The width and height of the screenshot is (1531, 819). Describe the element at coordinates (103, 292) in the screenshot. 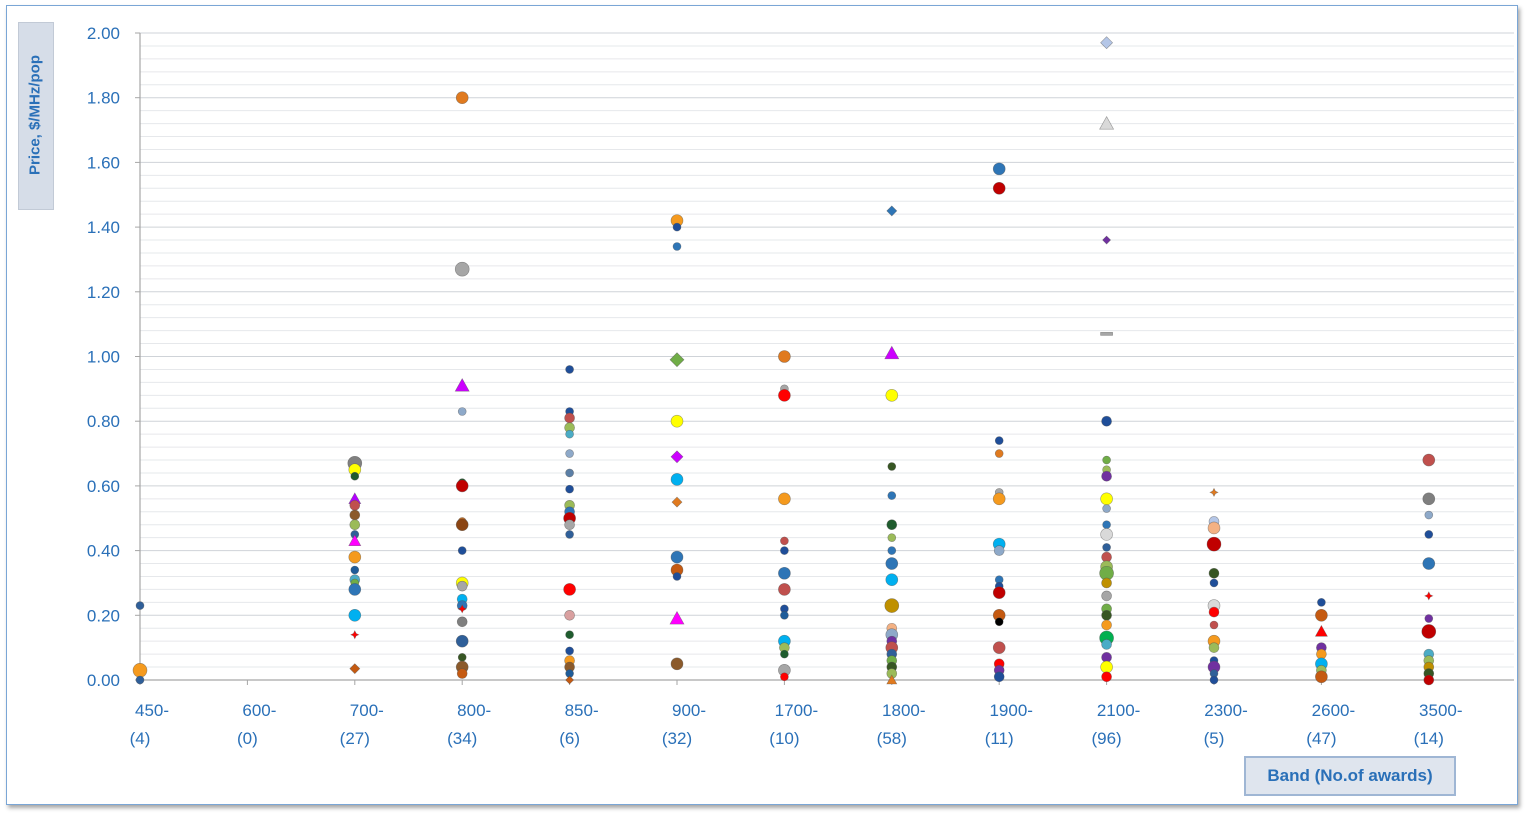

I see `y-tick-label: 1.20` at that location.